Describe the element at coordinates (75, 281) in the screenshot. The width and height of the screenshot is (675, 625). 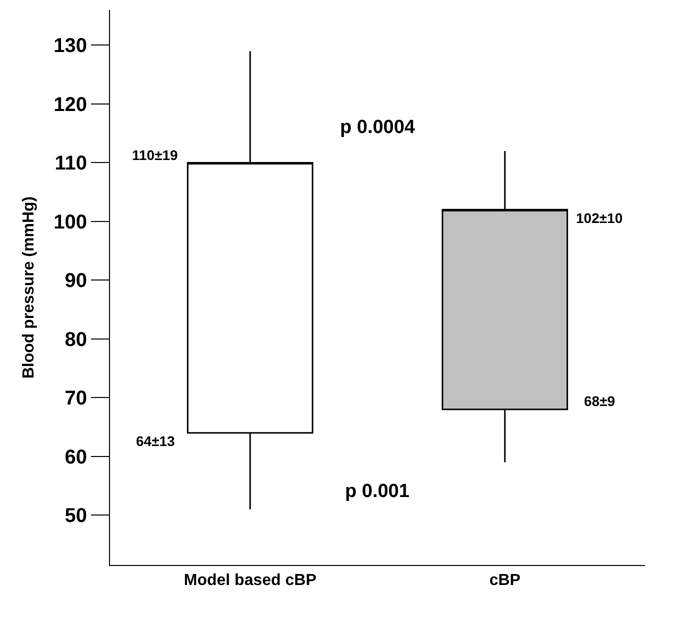
I see `y-tick-label: 90` at that location.